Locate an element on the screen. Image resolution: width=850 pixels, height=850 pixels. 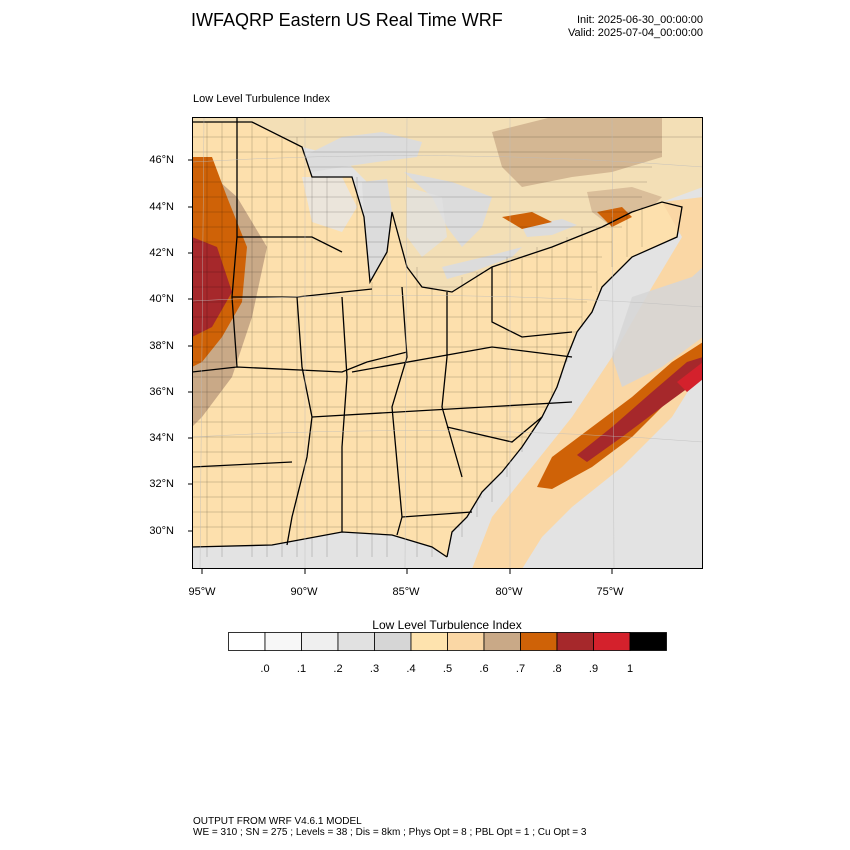
colorbar-label: .1 is located at coordinates (302, 669).